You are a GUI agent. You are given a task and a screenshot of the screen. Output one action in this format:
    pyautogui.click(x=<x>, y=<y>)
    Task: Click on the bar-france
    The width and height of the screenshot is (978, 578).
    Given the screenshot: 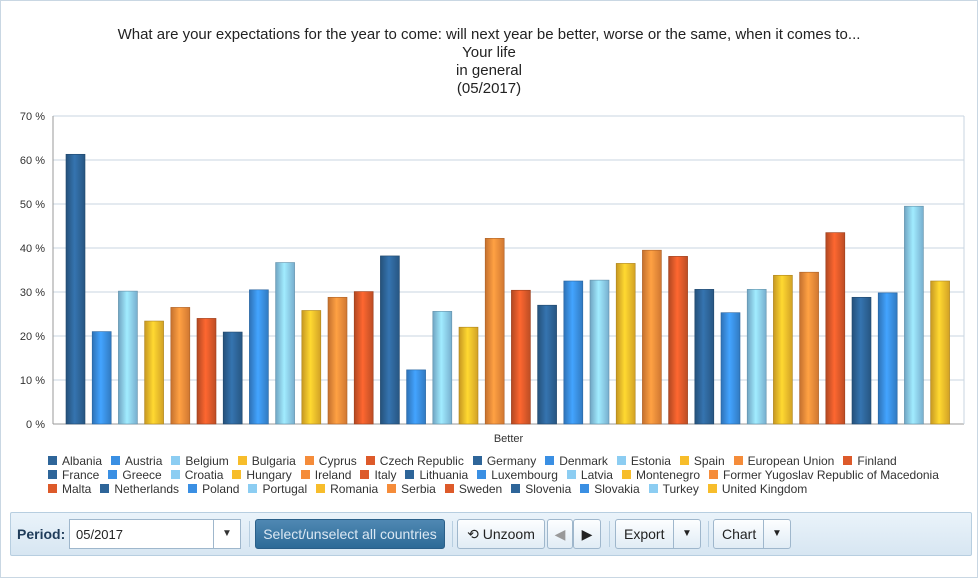 What is the action you would take?
    pyautogui.click(x=390, y=340)
    